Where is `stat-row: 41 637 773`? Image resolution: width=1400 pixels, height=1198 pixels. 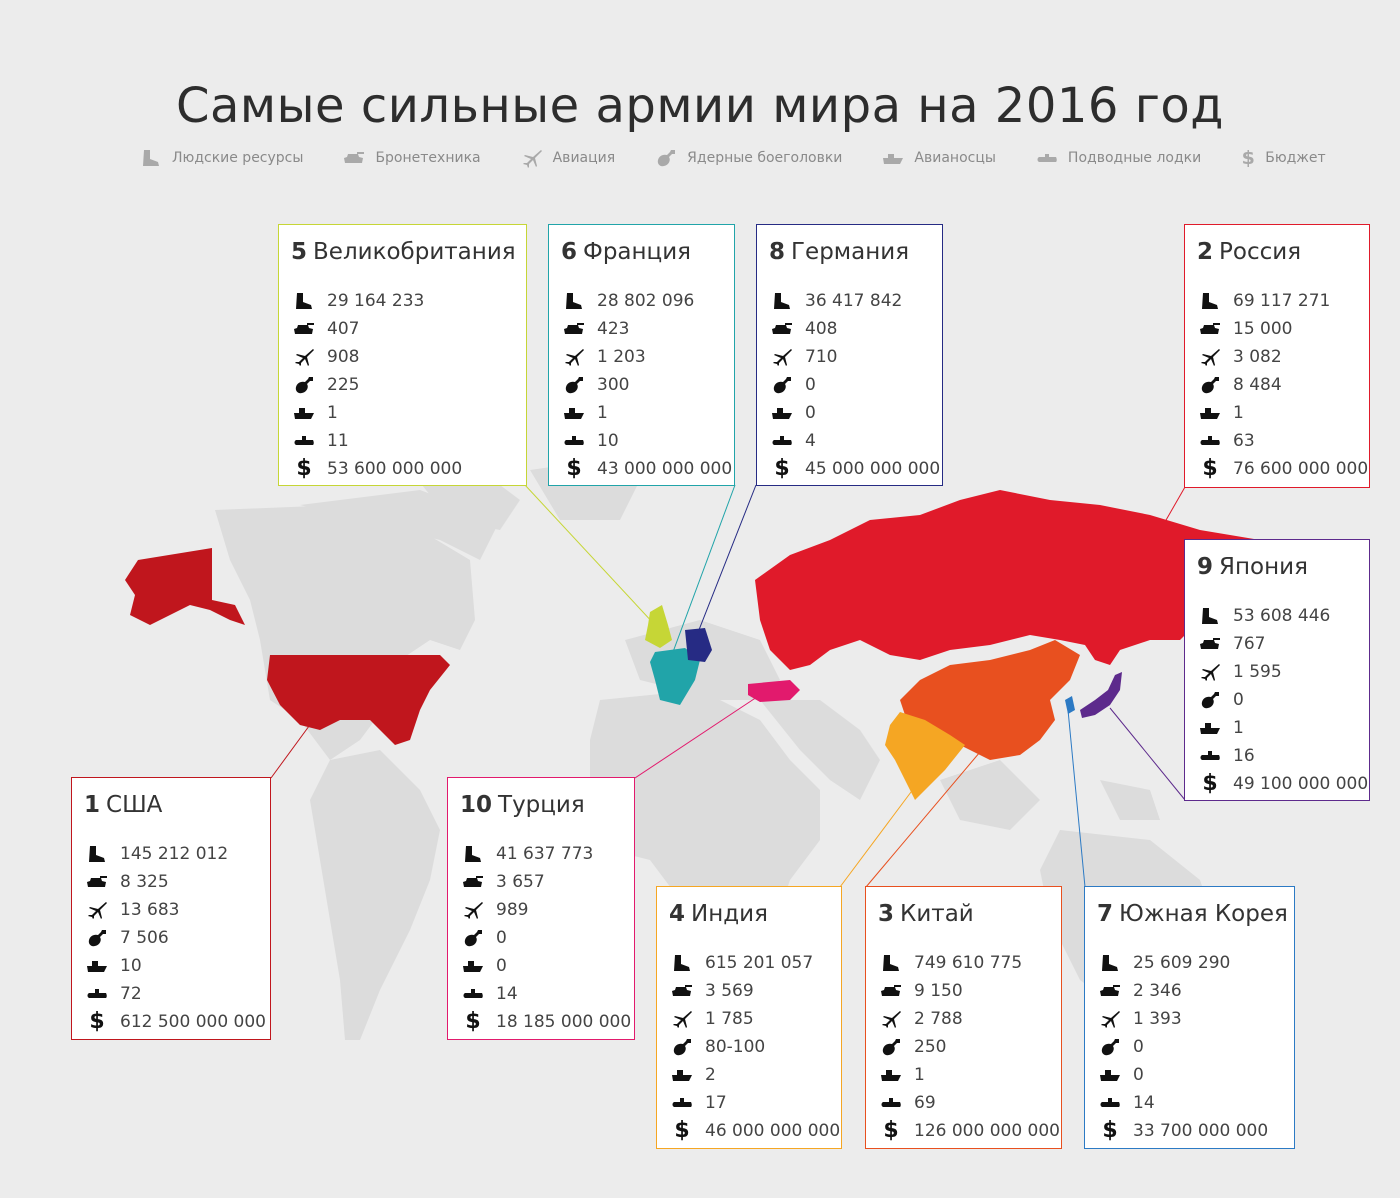 stat-row: 41 637 773 is located at coordinates (526, 854).